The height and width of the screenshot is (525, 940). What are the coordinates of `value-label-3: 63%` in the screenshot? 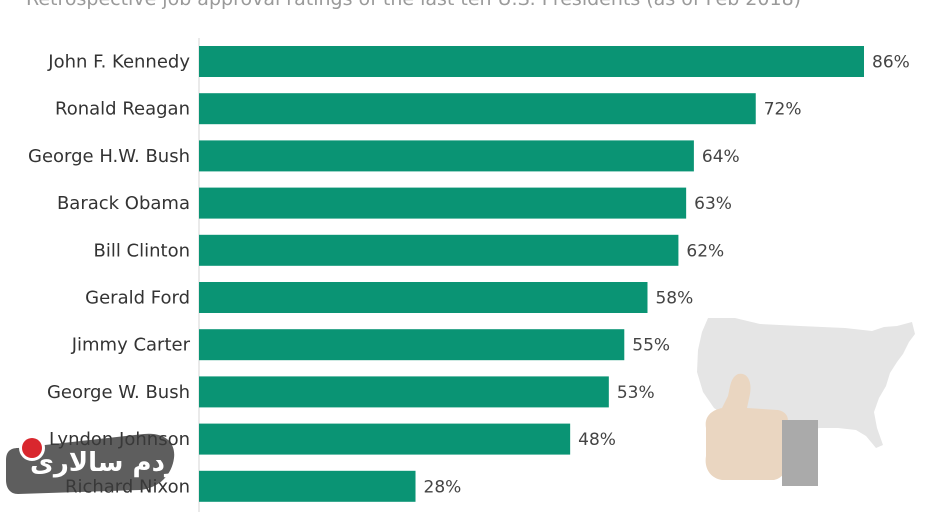 It's located at (713, 204).